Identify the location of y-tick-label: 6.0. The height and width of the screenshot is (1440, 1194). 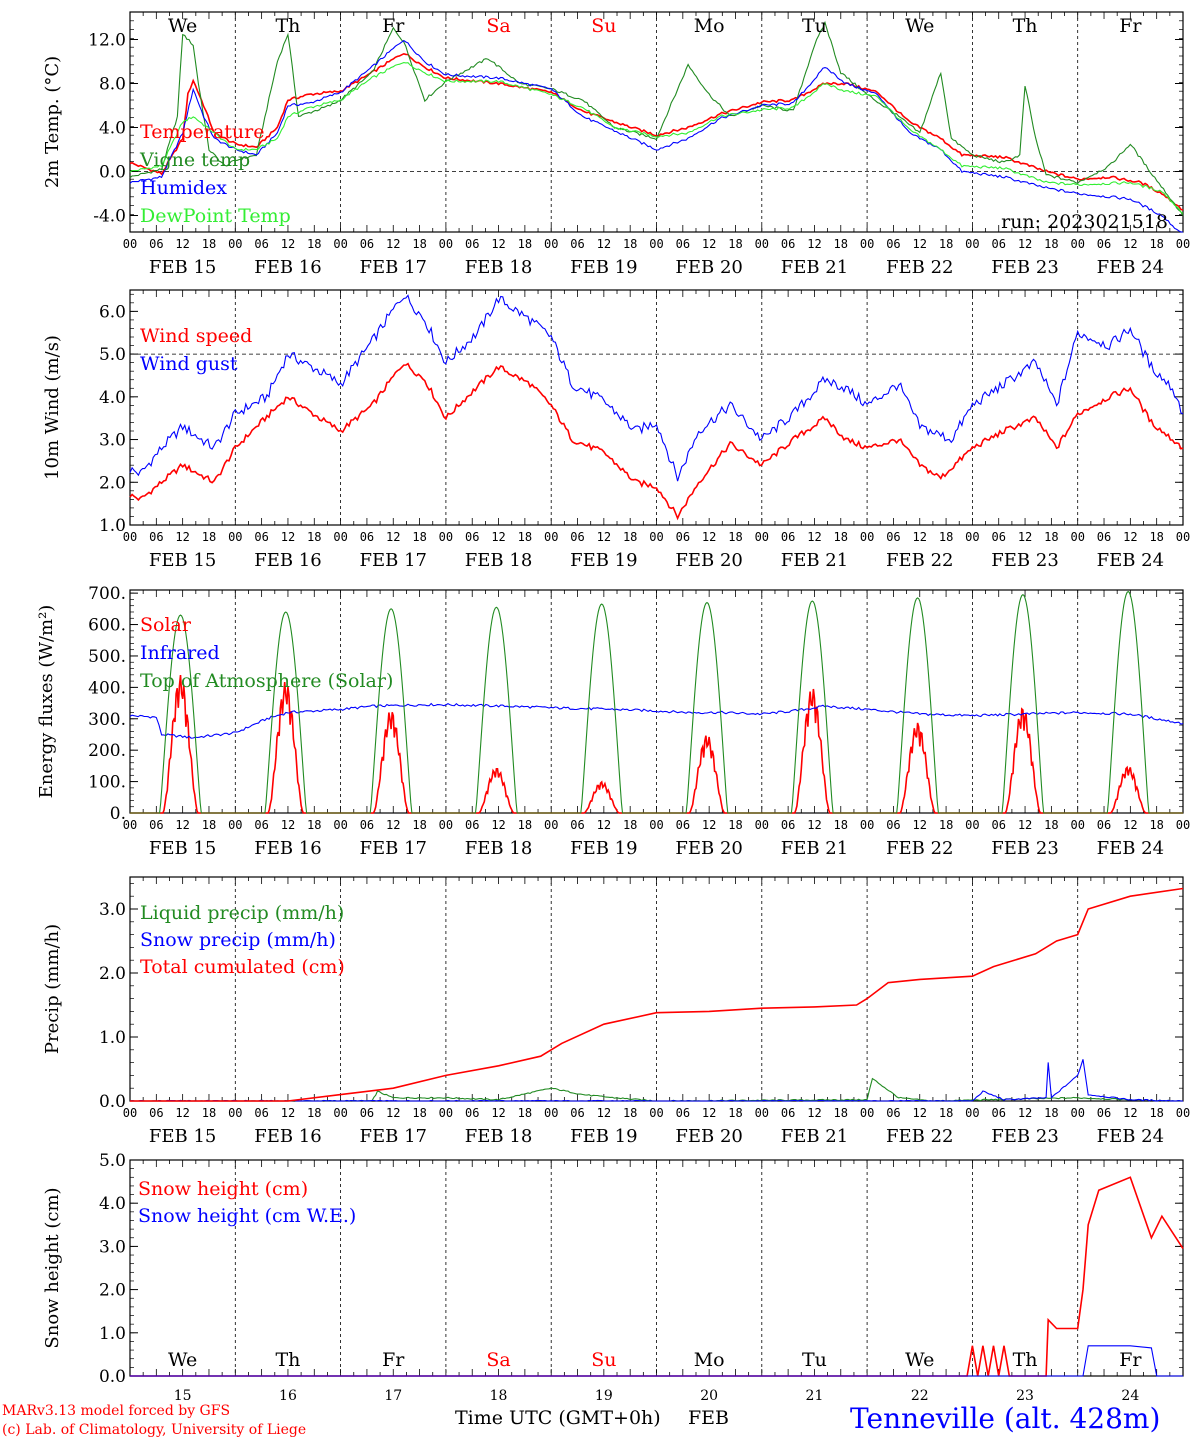
(112, 312).